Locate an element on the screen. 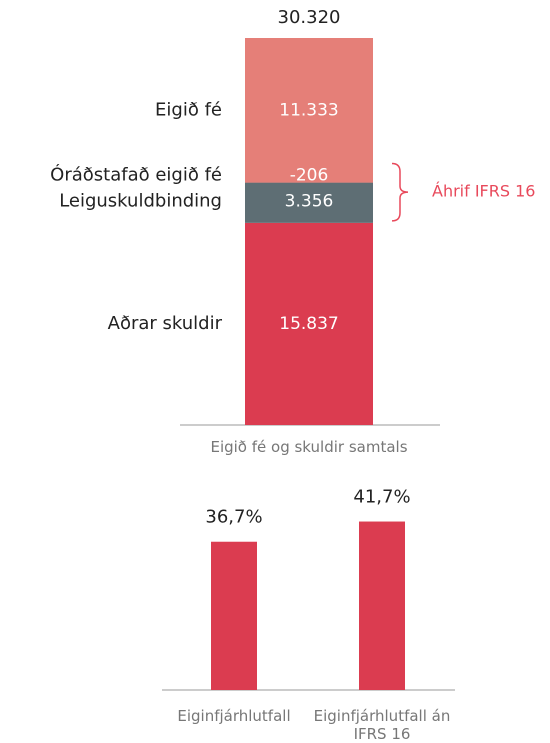 The width and height of the screenshot is (550, 743). value-label: 11.333 is located at coordinates (308, 110).